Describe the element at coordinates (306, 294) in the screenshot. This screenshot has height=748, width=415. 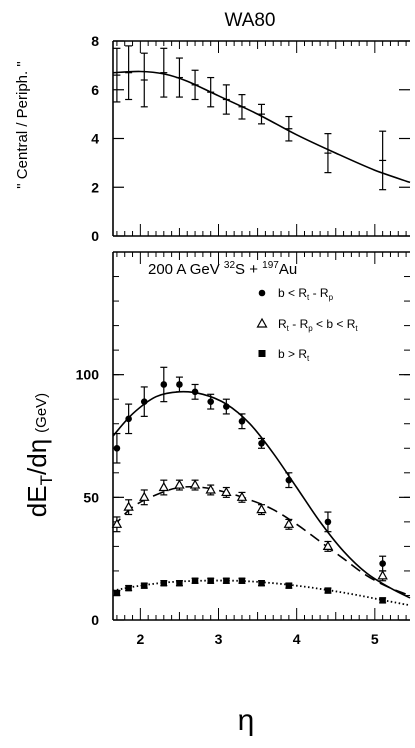
I see `legend-label-1: b < Rt - Rp` at that location.